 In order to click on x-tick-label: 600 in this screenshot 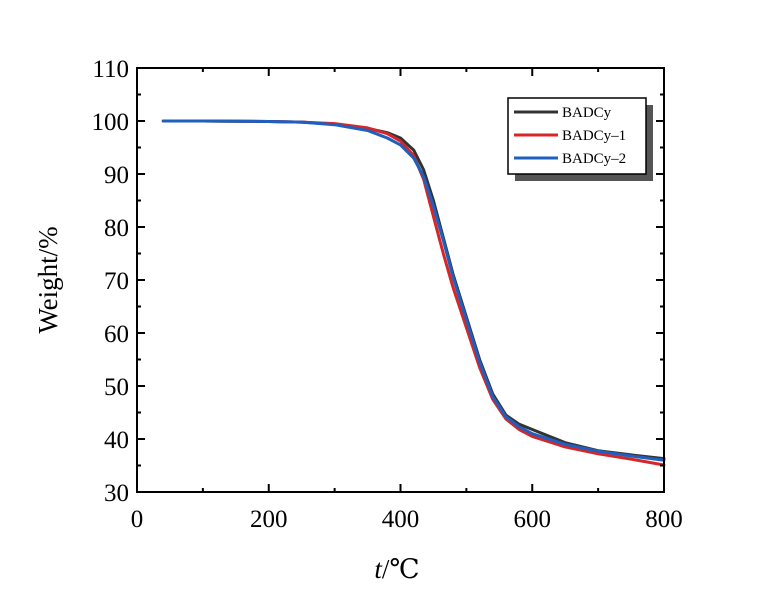, I will do `click(533, 519)`.